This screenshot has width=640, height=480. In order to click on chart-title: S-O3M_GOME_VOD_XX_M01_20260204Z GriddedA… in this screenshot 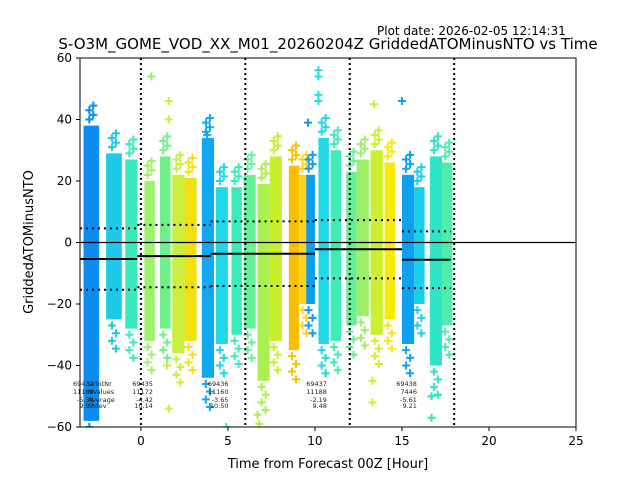, I will do `click(327, 44)`.